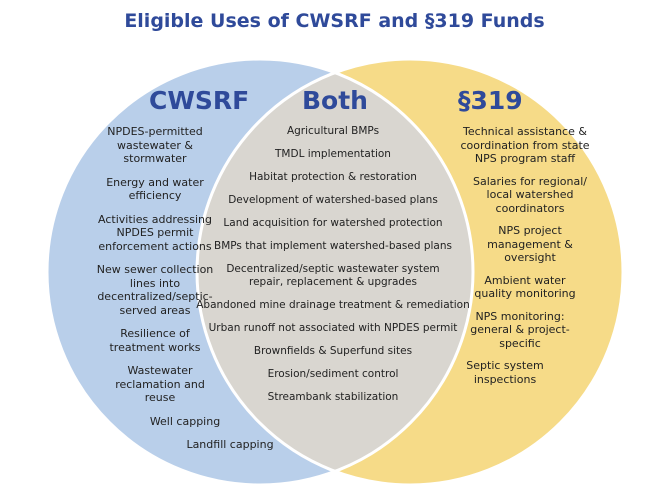  What do you see at coordinates (160, 384) in the screenshot?
I see `cwsrf-item: Wastewater reclamation and reuse` at bounding box center [160, 384].